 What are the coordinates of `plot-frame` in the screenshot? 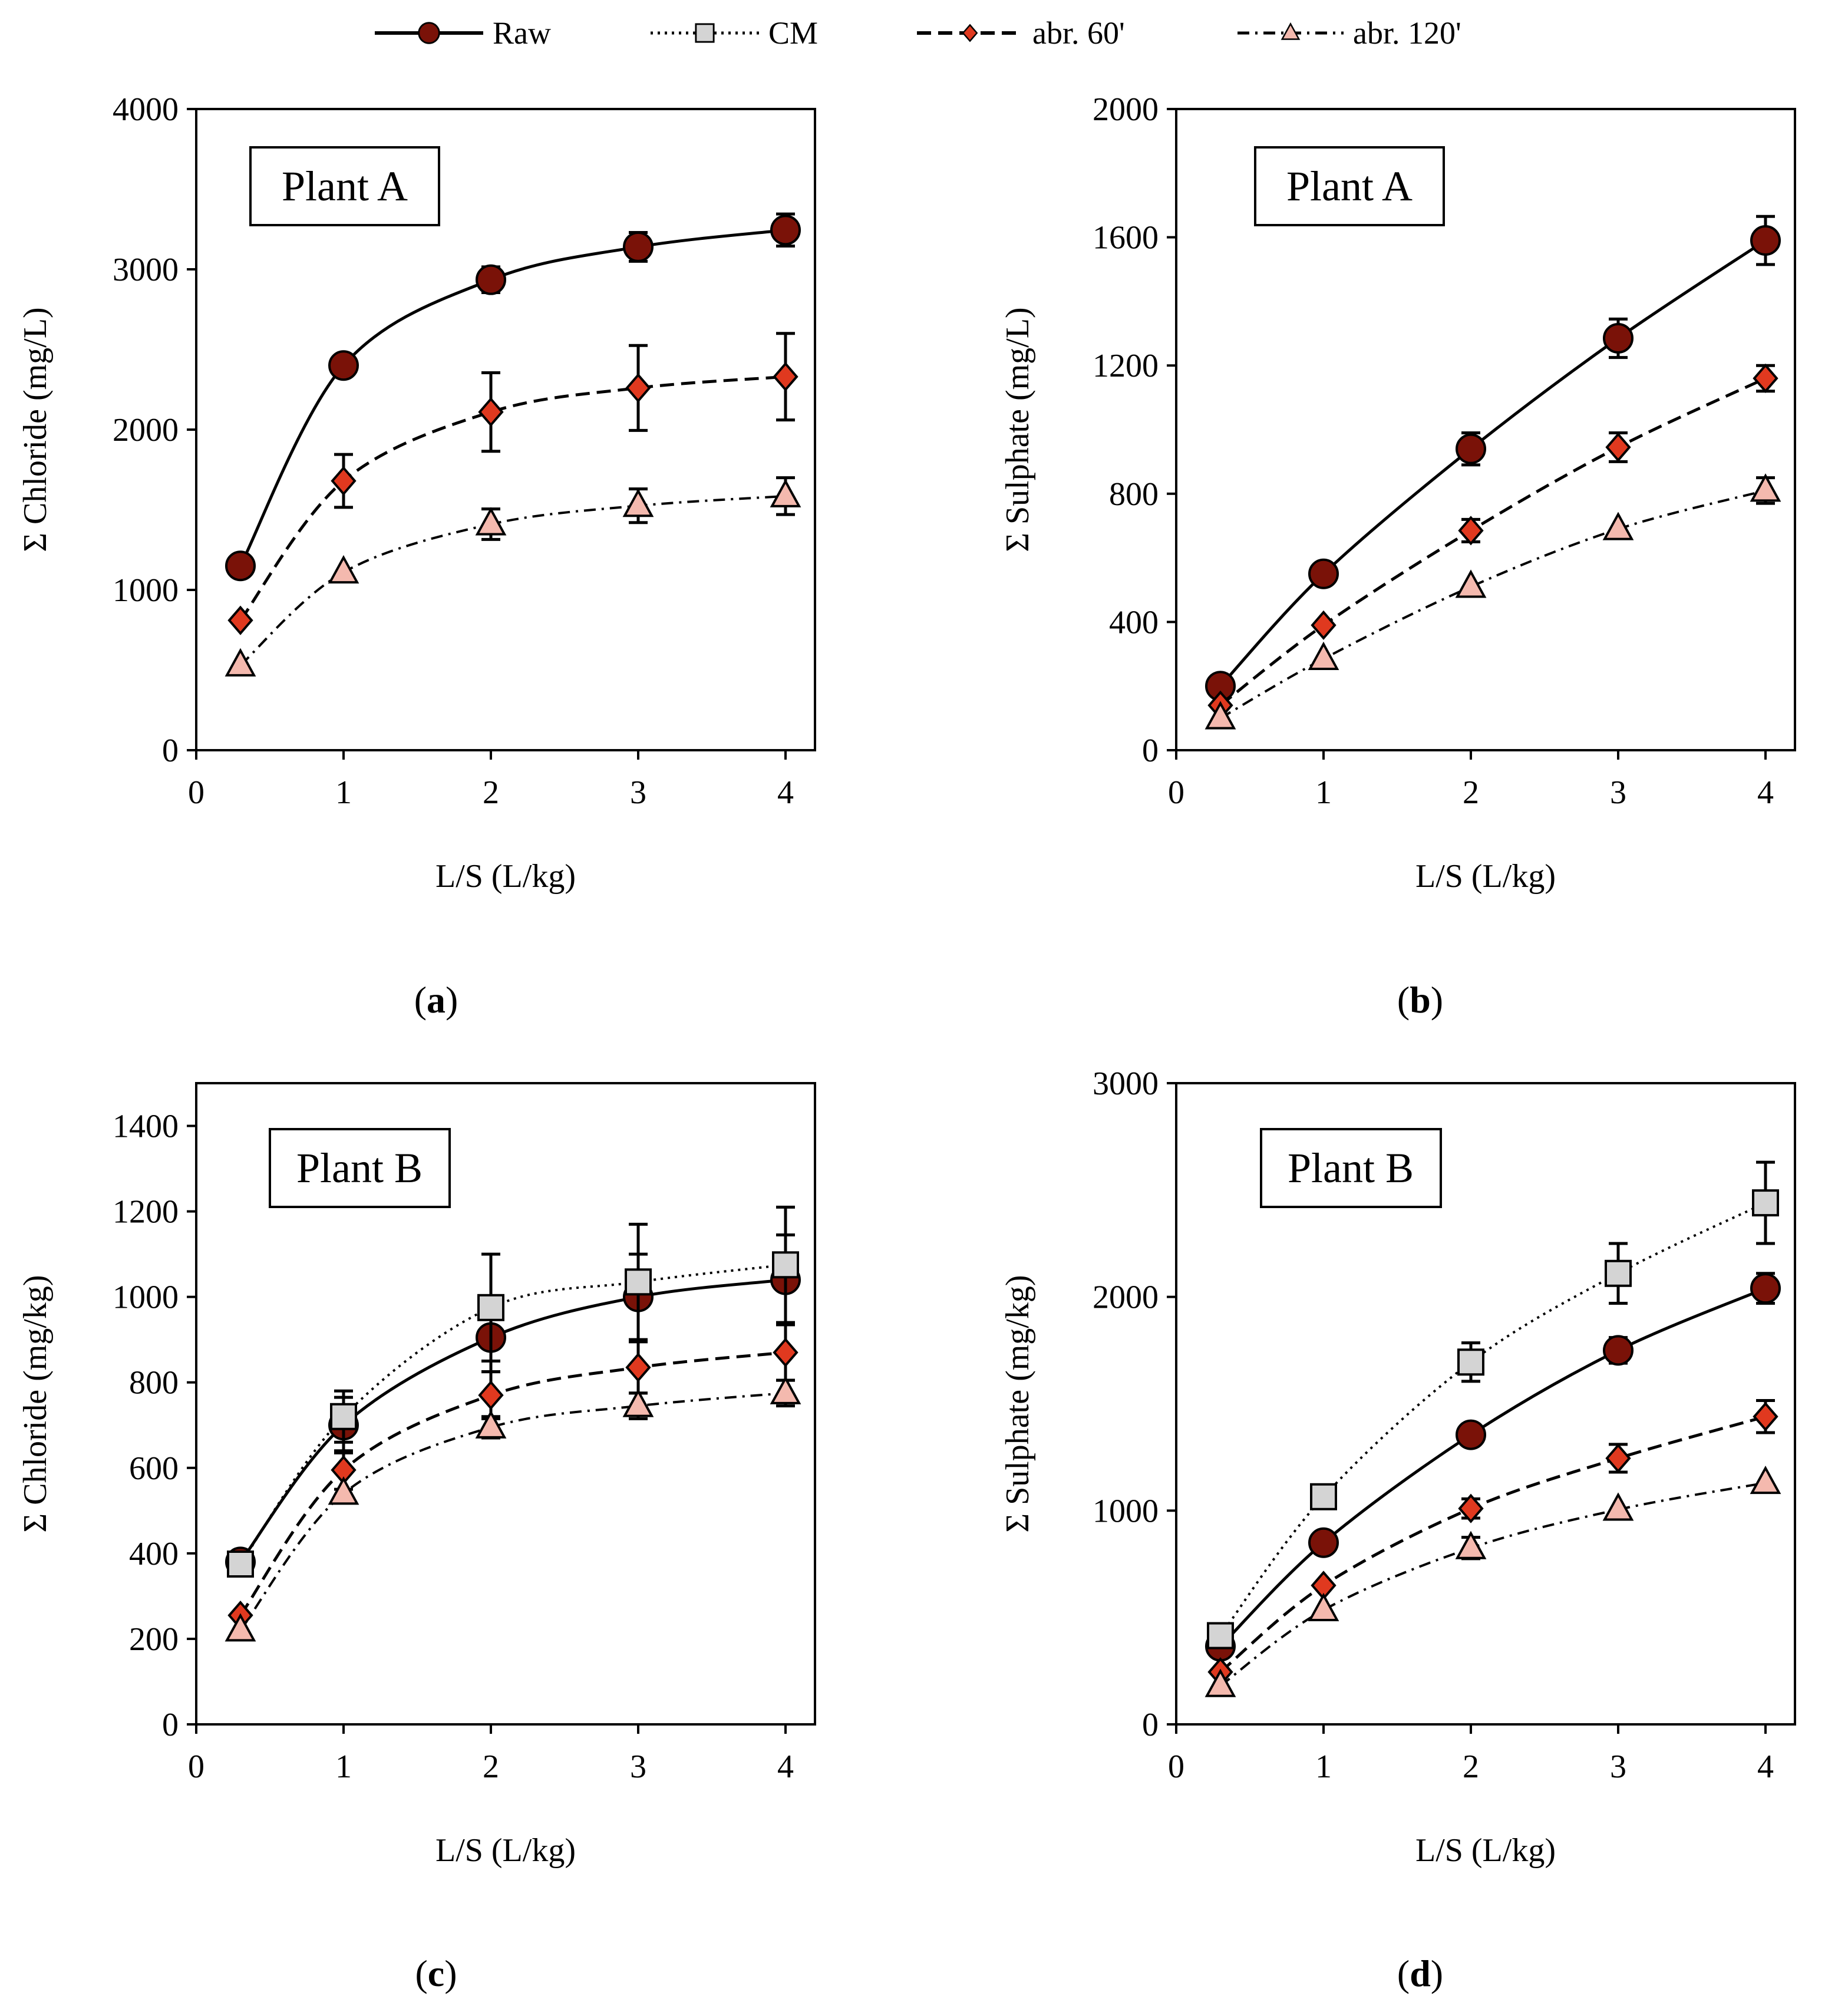 It's located at (1486, 429).